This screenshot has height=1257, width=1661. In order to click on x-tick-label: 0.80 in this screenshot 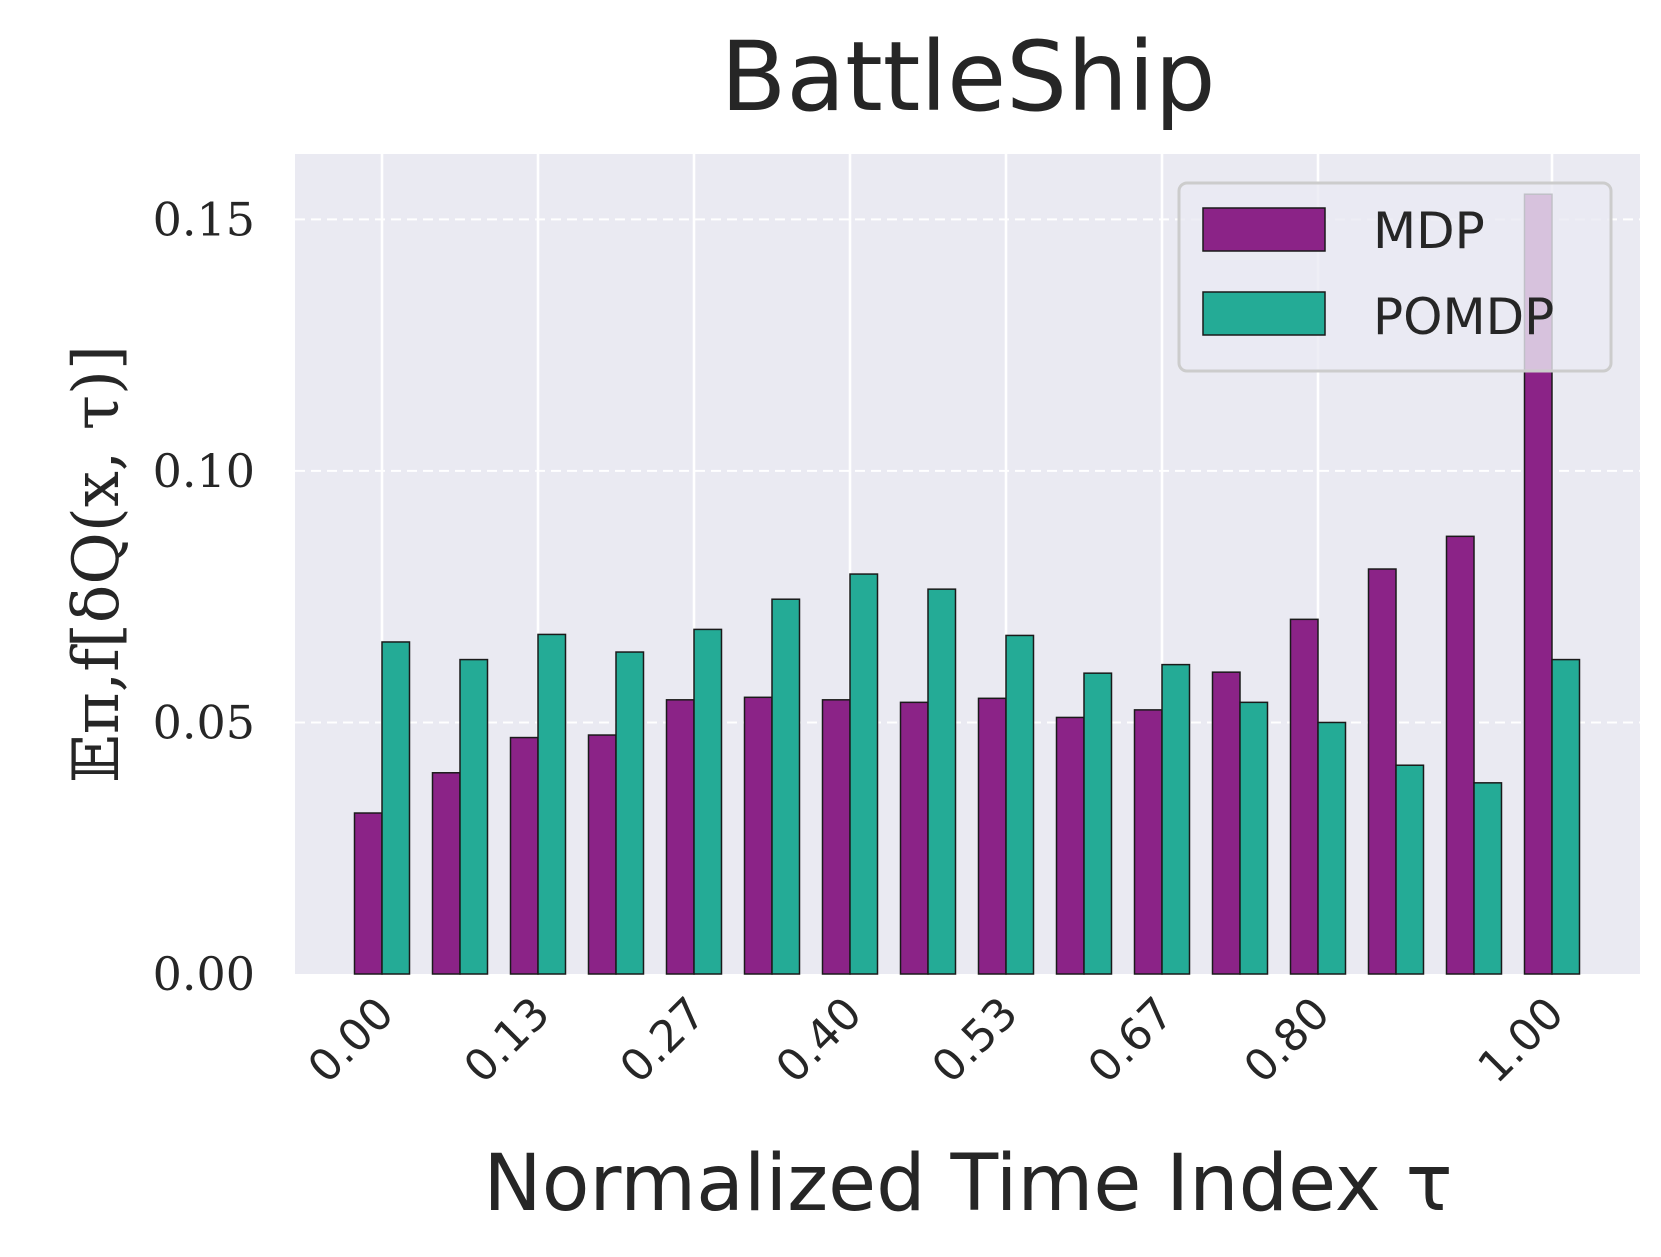, I will do `click(1286, 1040)`.